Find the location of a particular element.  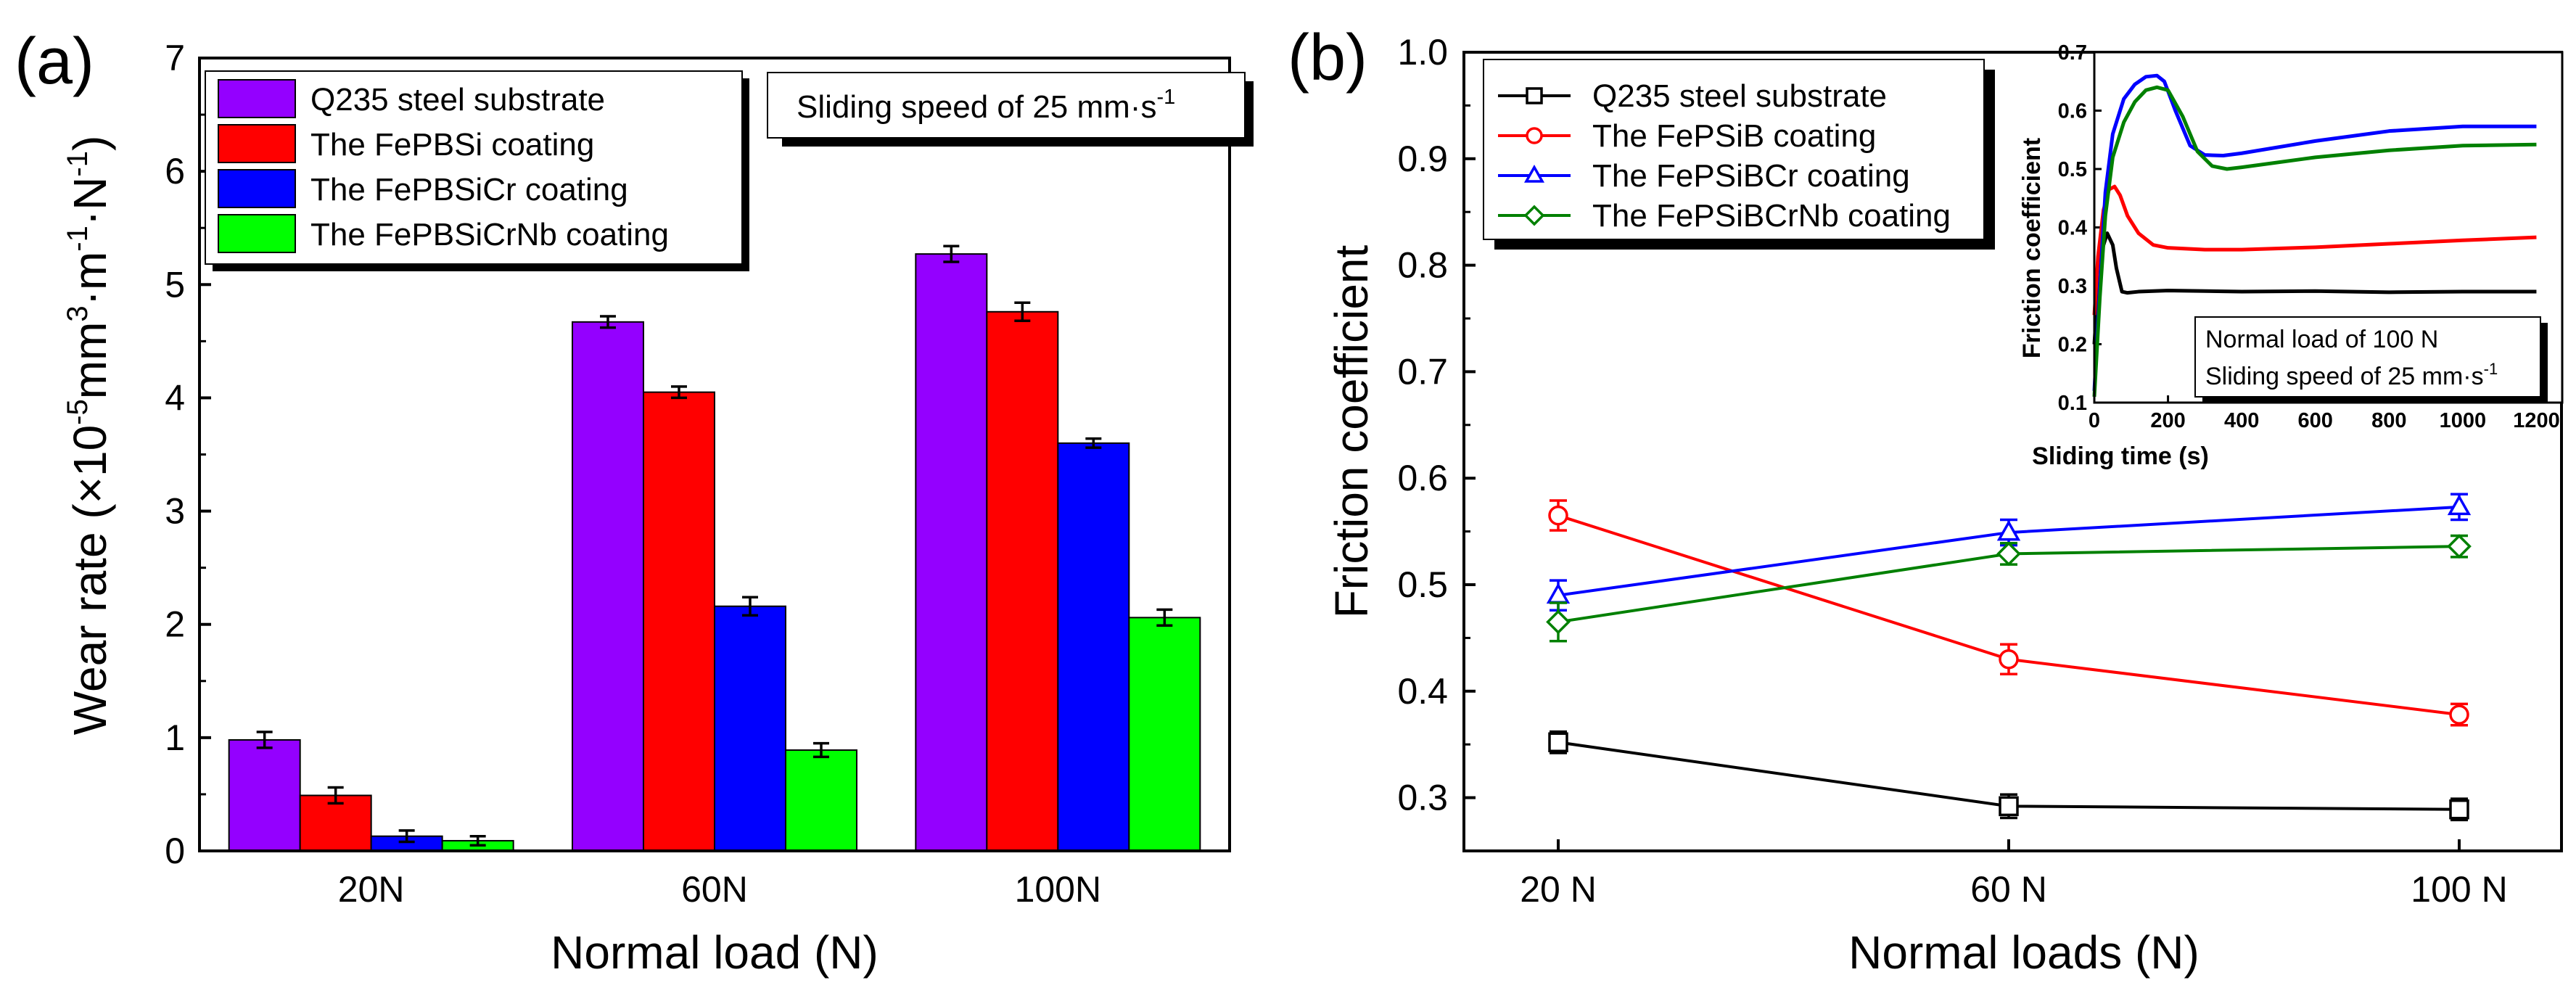

panel-a-speed-annotation: Sliding speed of 25 mm·s-1 is located at coordinates (1010, 109).